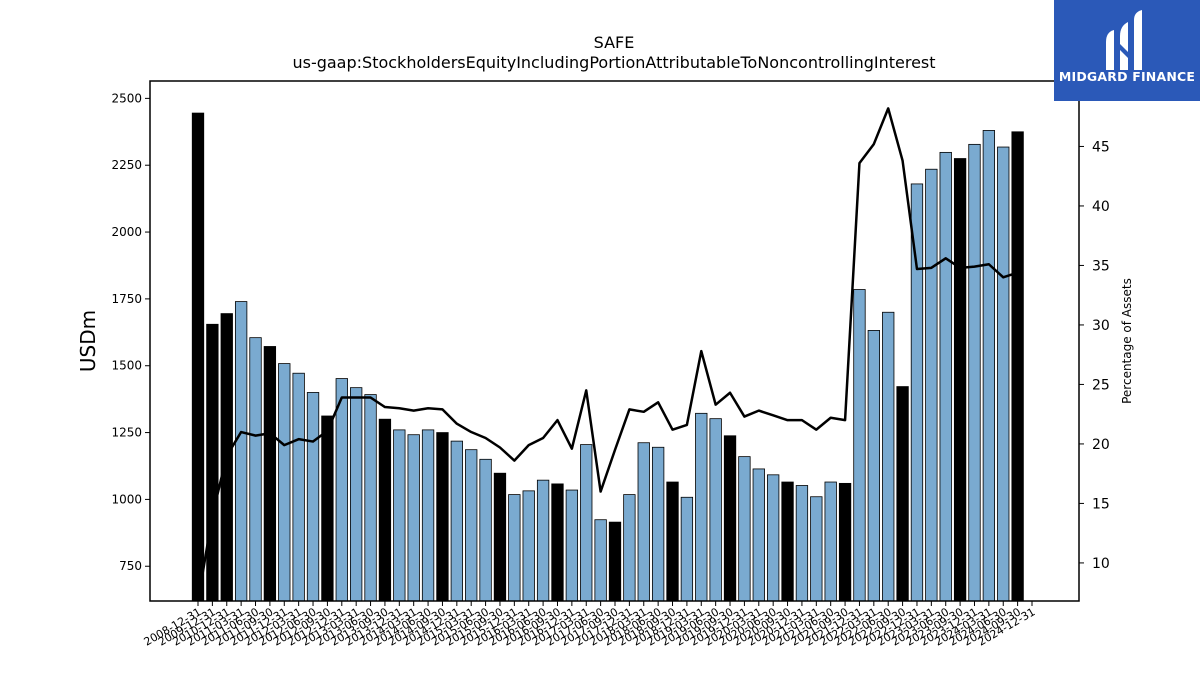 This screenshot has width=1200, height=675. What do you see at coordinates (126, 165) in the screenshot?
I see `y-tick-label: 2250` at bounding box center [126, 165].